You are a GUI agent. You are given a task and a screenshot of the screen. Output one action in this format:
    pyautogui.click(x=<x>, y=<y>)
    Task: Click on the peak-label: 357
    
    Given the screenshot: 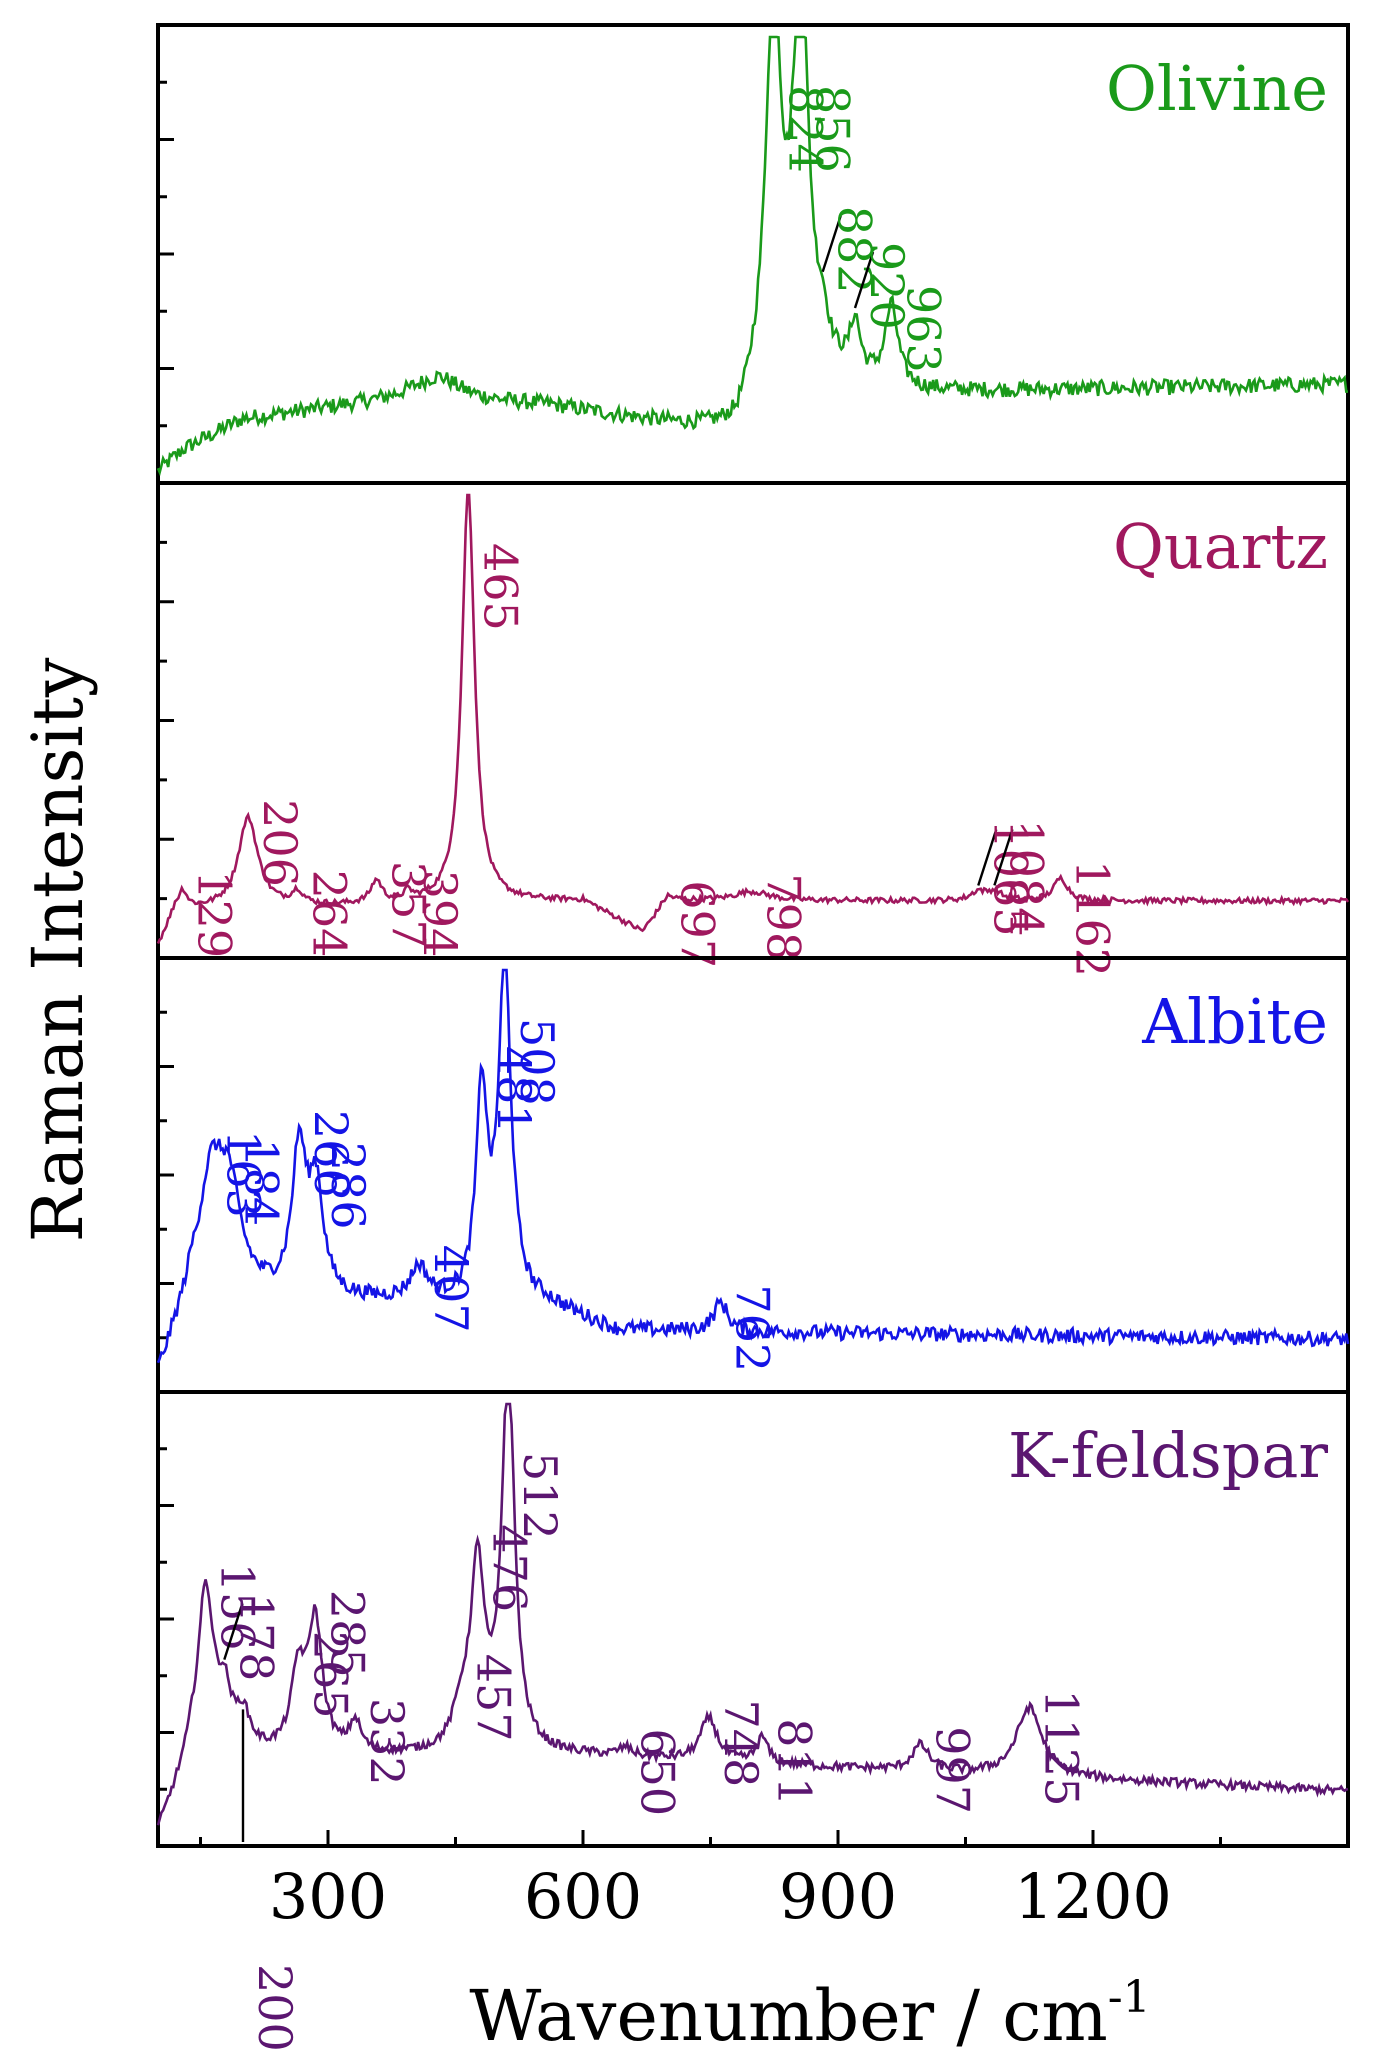 What is the action you would take?
    pyautogui.click(x=409, y=905)
    